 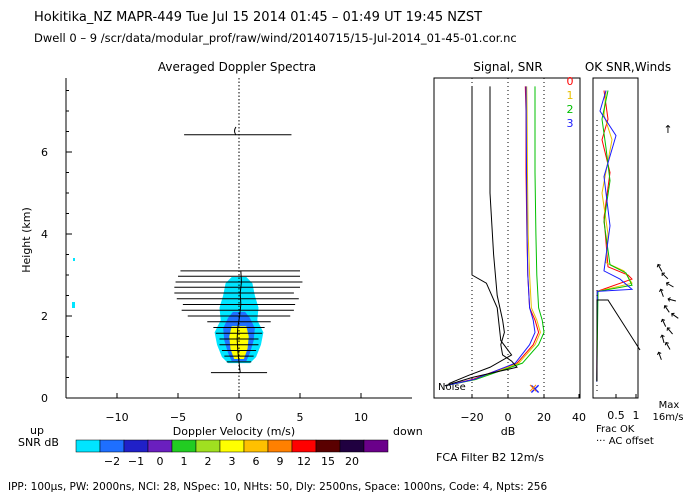 What do you see at coordinates (507, 67) in the screenshot?
I see `signal-title: Signal, SNR` at bounding box center [507, 67].